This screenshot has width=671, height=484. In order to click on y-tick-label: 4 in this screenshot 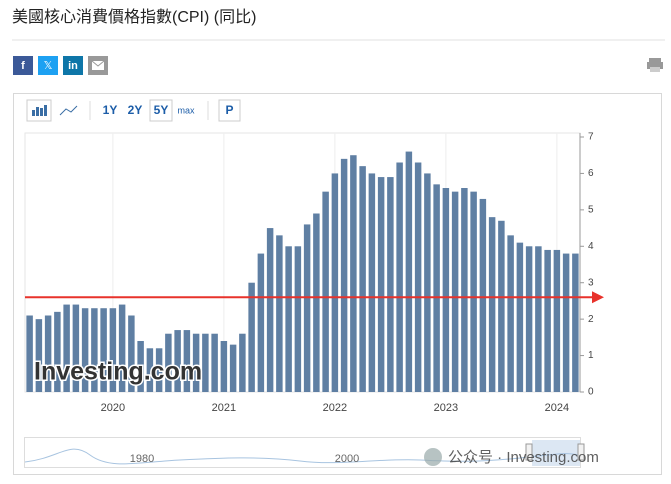, I will do `click(591, 246)`.